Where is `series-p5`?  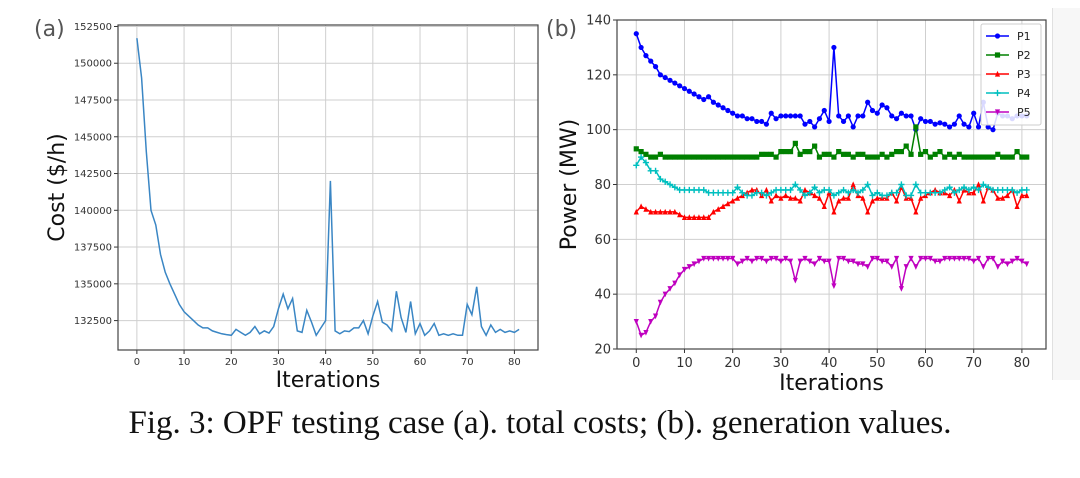 series-p5 is located at coordinates (831, 297).